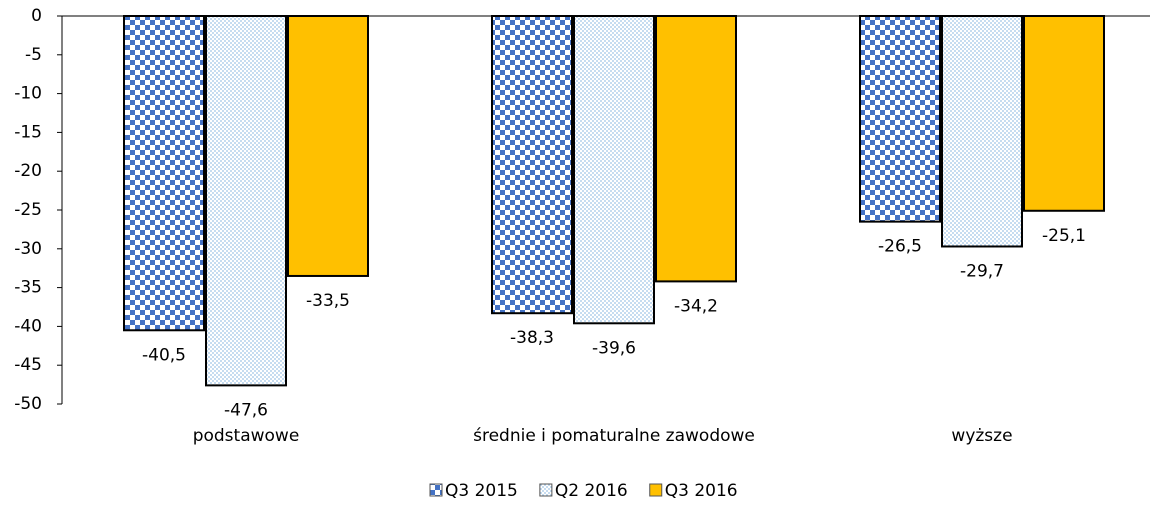 The image size is (1161, 505). I want to click on y-tick-label: -35, so click(28, 288).